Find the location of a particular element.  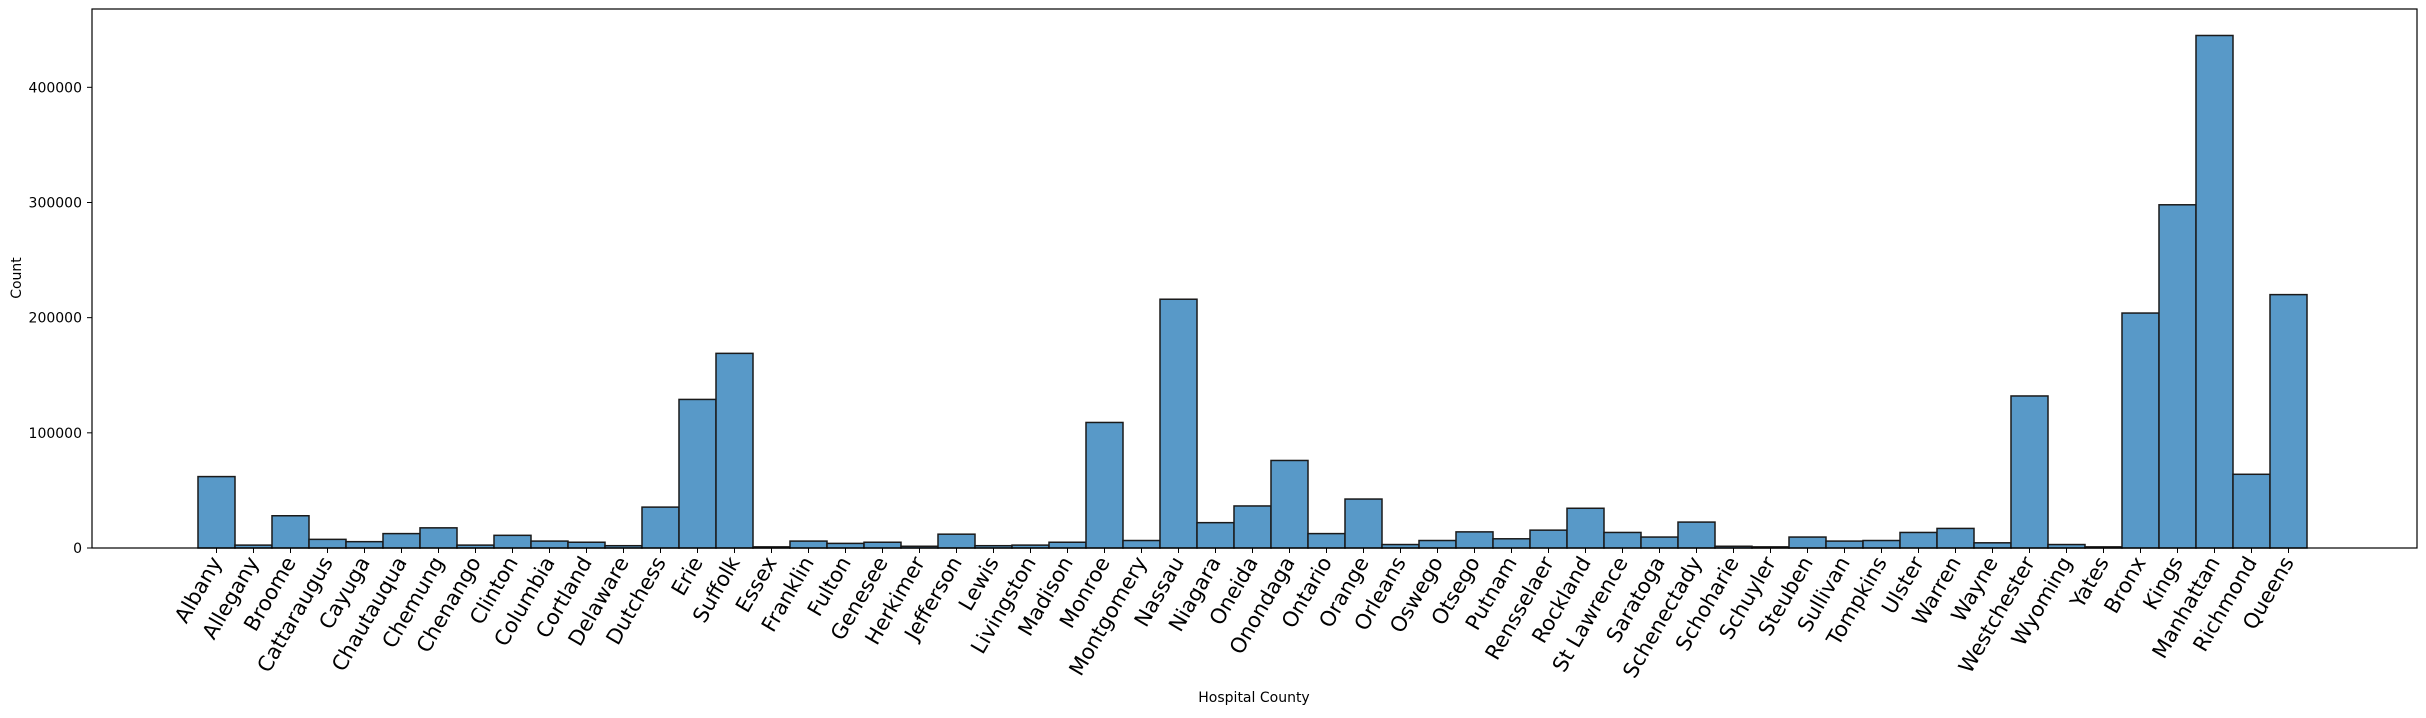

bar-nassau is located at coordinates (1178, 423).